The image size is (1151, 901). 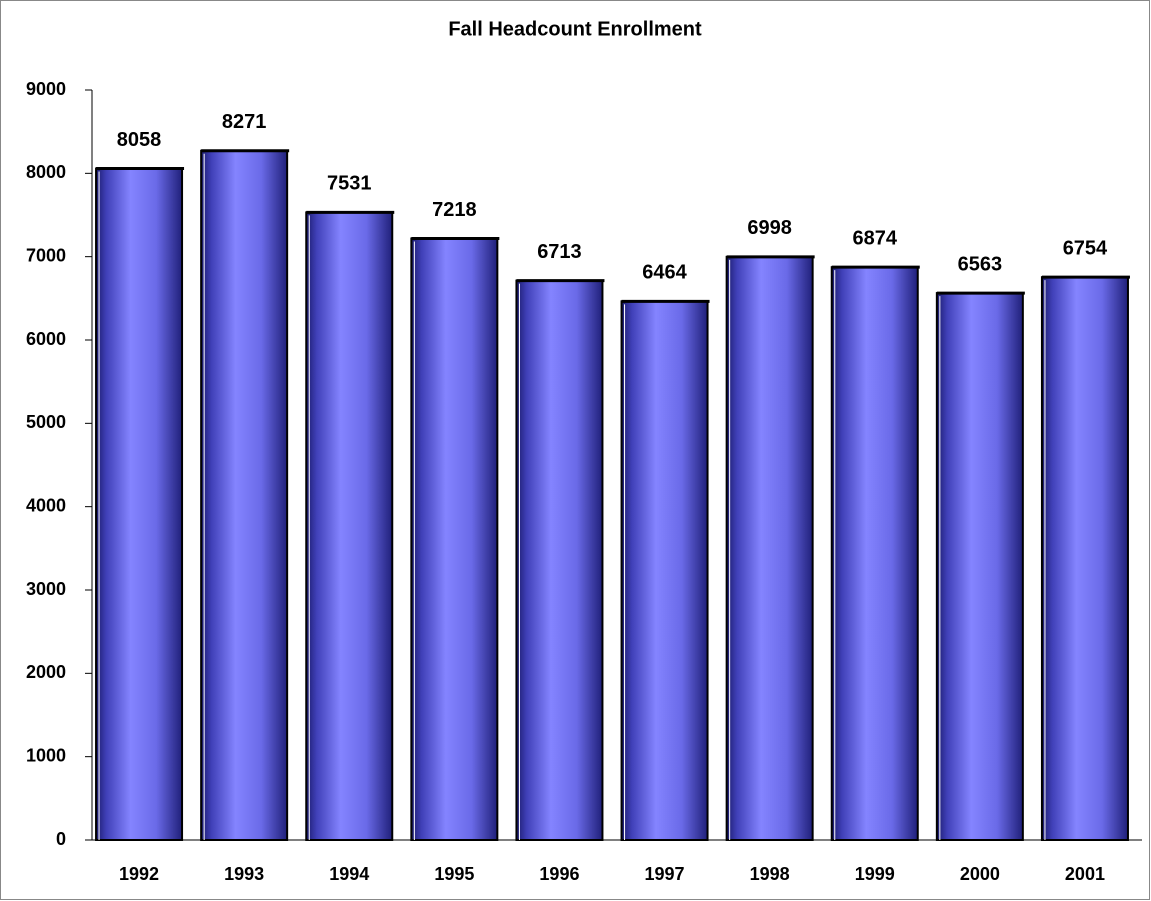 I want to click on value-label: 7218, so click(x=454, y=210).